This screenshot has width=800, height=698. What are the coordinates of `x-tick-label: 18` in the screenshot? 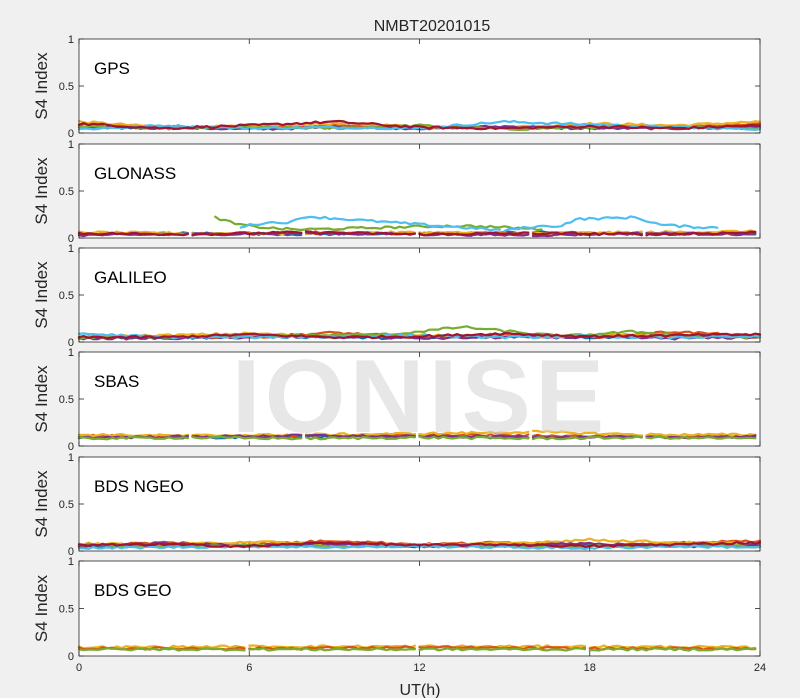 It's located at (590, 668).